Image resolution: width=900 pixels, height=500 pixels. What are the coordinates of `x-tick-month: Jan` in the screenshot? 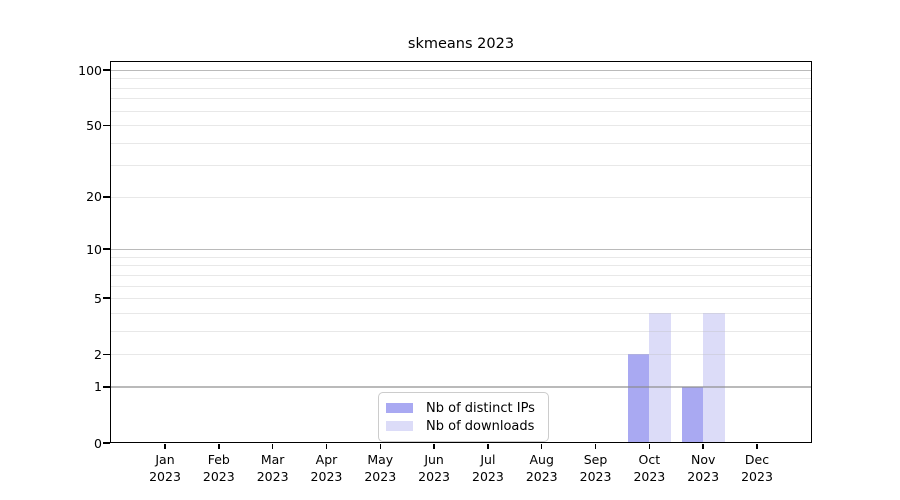 It's located at (165, 459).